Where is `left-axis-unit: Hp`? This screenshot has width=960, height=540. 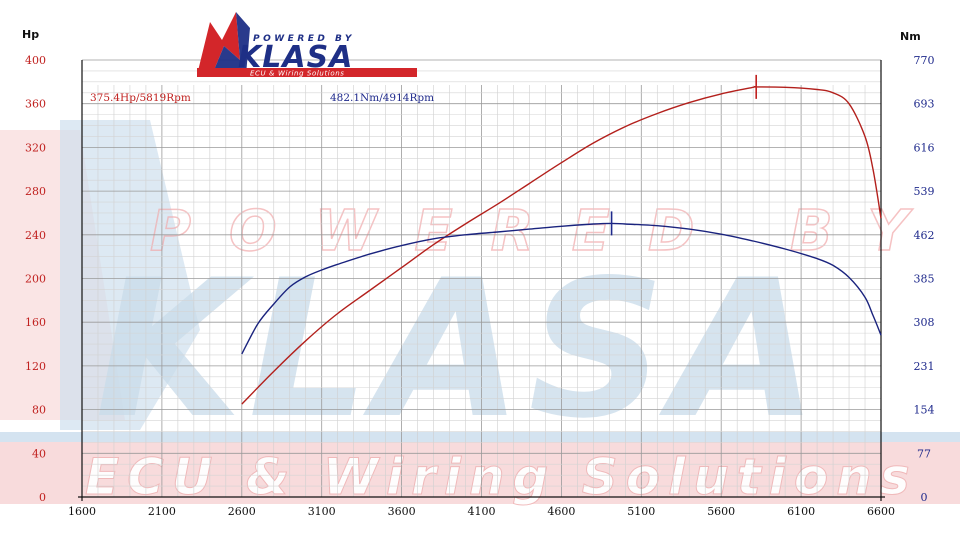 left-axis-unit: Hp is located at coordinates (30, 34).